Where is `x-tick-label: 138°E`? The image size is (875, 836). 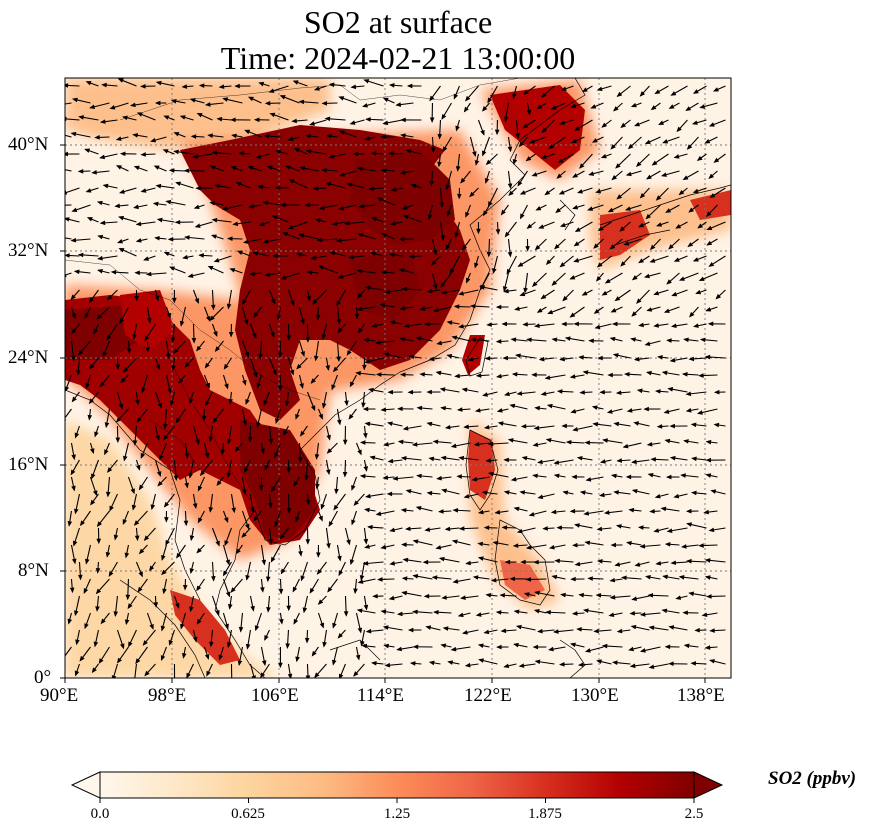
x-tick-label: 138°E is located at coordinates (701, 695).